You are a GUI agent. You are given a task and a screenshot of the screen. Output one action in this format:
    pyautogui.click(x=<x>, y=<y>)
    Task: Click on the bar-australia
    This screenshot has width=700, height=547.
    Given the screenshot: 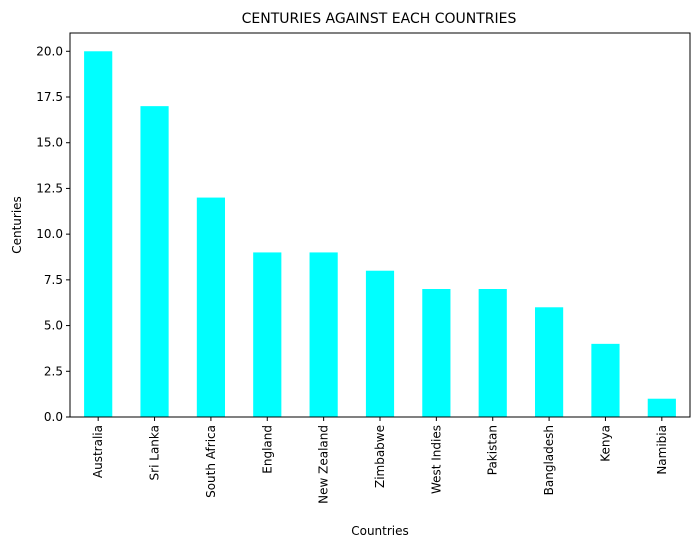 What is the action you would take?
    pyautogui.click(x=98, y=234)
    